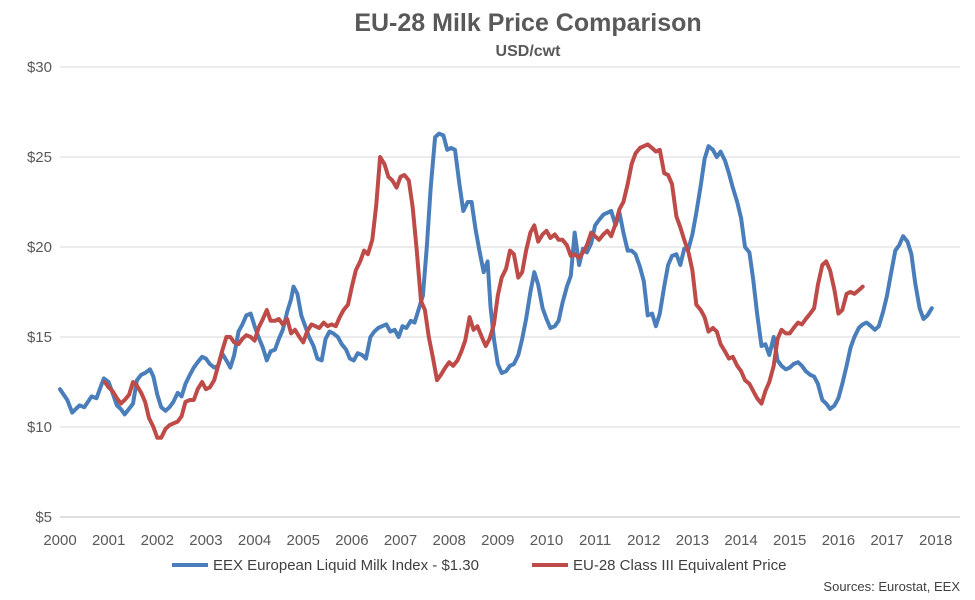 Image resolution: width=975 pixels, height=600 pixels. I want to click on x-tick-label: 2005, so click(303, 540).